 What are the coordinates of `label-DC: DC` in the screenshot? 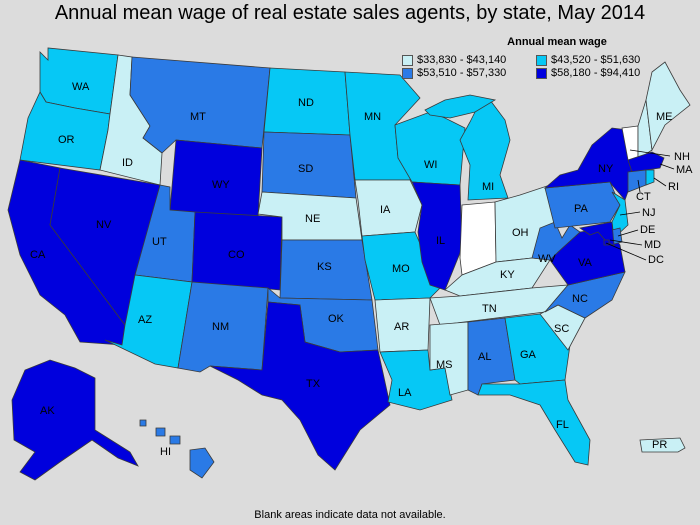 It's located at (656, 260).